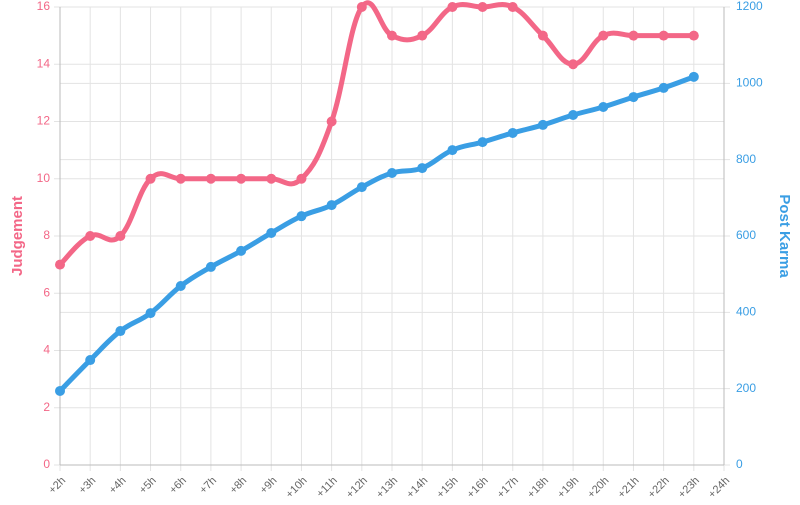 The height and width of the screenshot is (505, 800). Describe the element at coordinates (44, 63) in the screenshot. I see `y-tick-label: 14` at that location.